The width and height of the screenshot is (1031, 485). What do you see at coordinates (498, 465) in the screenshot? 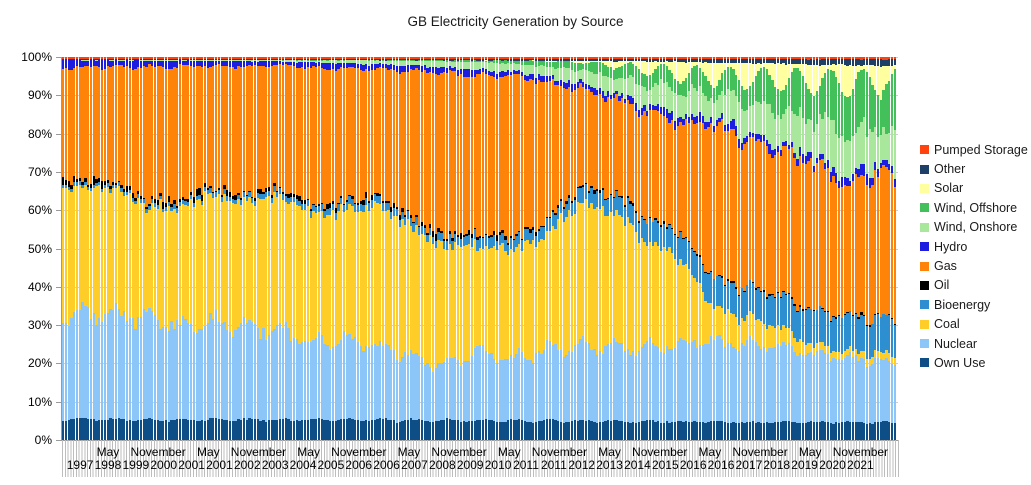
I see `x-axis-year-label: 2010` at bounding box center [498, 465].